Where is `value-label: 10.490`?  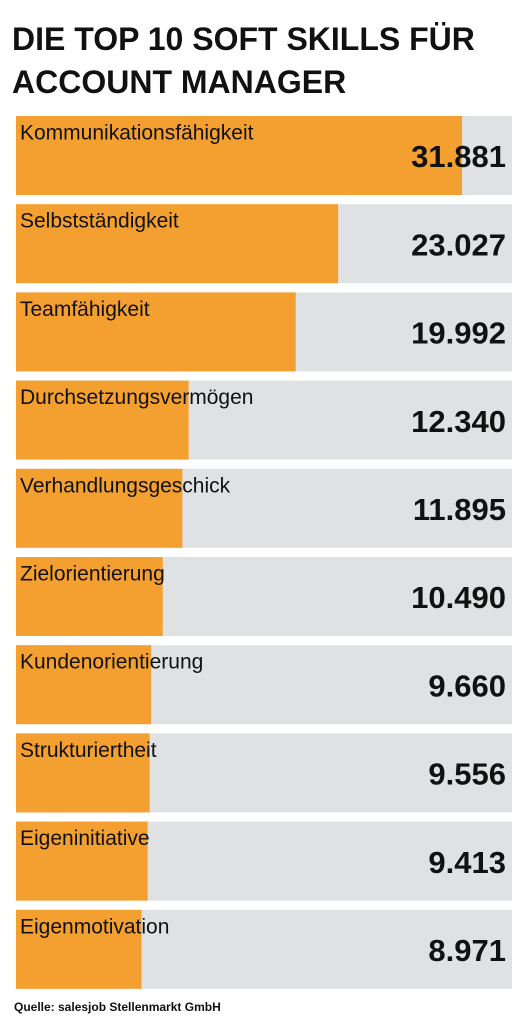 value-label: 10.490 is located at coordinates (458, 597).